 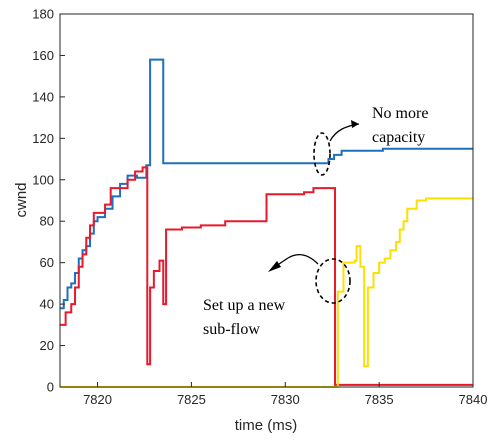 I want to click on x-tick-label: 7835, so click(x=379, y=399).